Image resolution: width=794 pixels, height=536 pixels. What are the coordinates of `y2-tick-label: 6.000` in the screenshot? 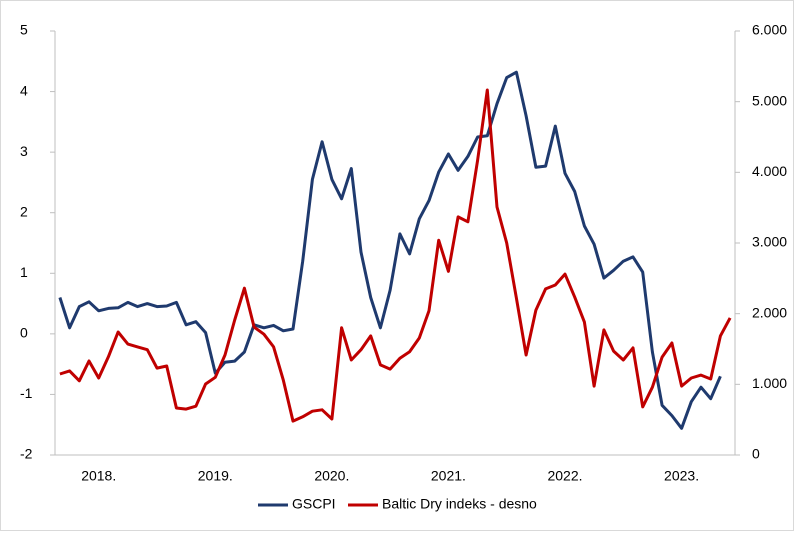 It's located at (769, 30).